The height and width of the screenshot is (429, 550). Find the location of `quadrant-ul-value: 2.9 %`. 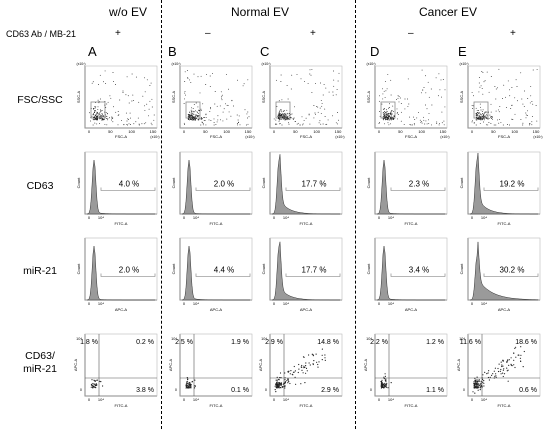

quadrant-ul-value: 2.9 % is located at coordinates (274, 342).